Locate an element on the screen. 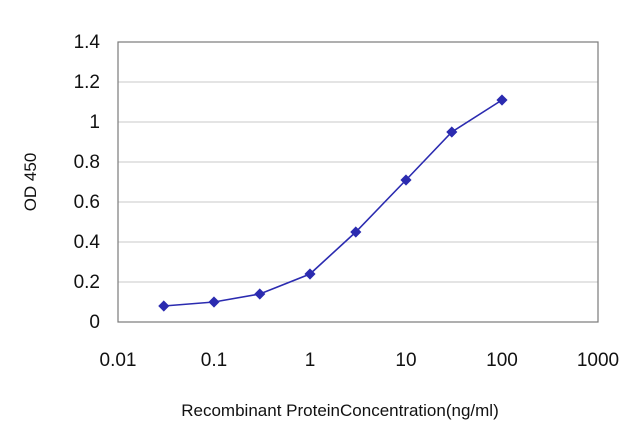 The height and width of the screenshot is (427, 640). y-tick-label: 0.2 is located at coordinates (87, 282).